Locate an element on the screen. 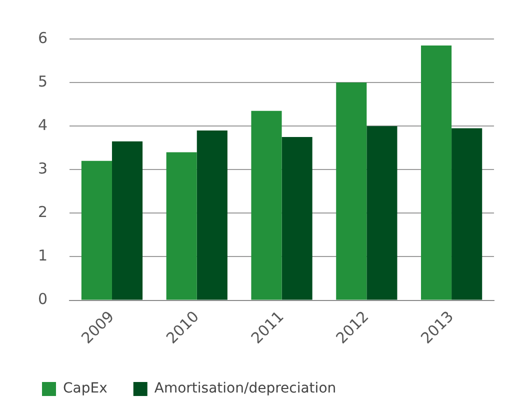 This screenshot has width=510, height=414. y-tick-label: 3 is located at coordinates (43, 169).